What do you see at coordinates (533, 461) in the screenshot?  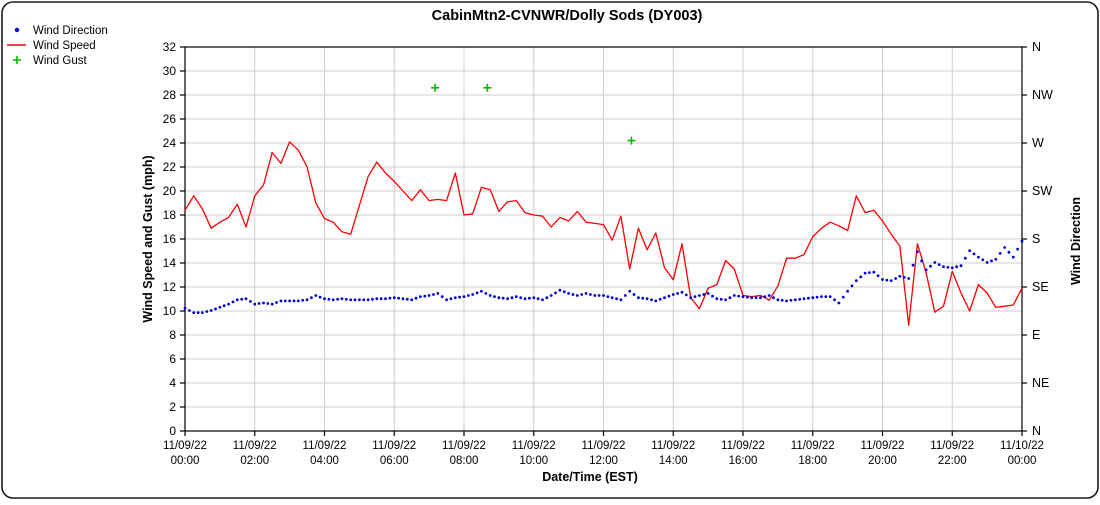 I see `x-tick-time-label: 10:00` at bounding box center [533, 461].